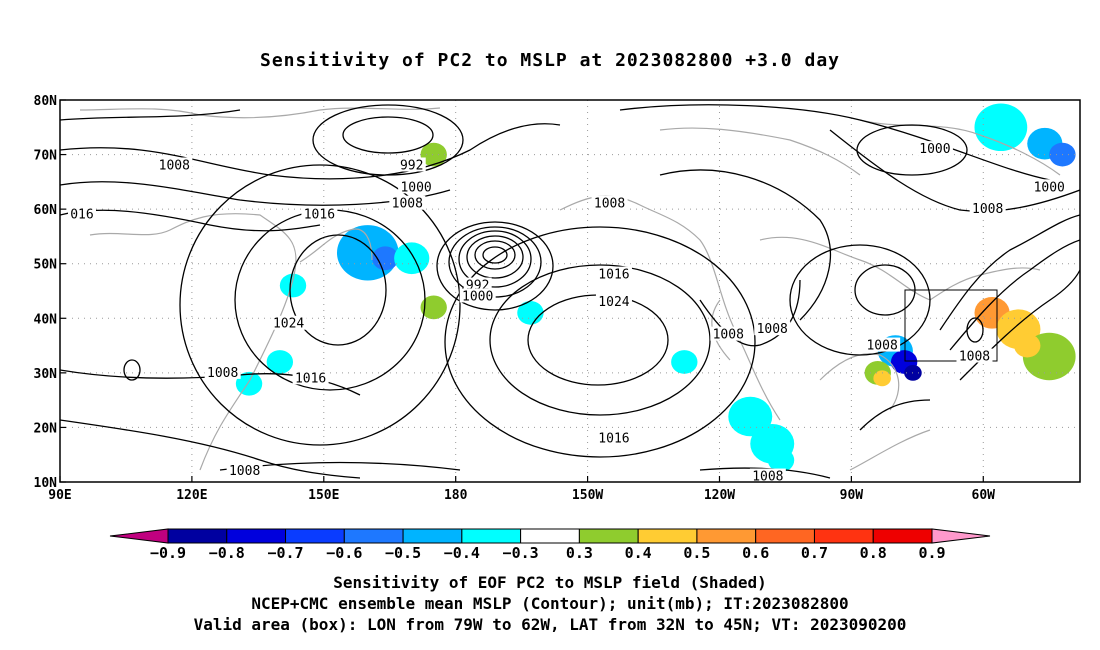 The width and height of the screenshot is (1100, 650). What do you see at coordinates (456, 495) in the screenshot?
I see `lon-tick-label: 180` at bounding box center [456, 495].